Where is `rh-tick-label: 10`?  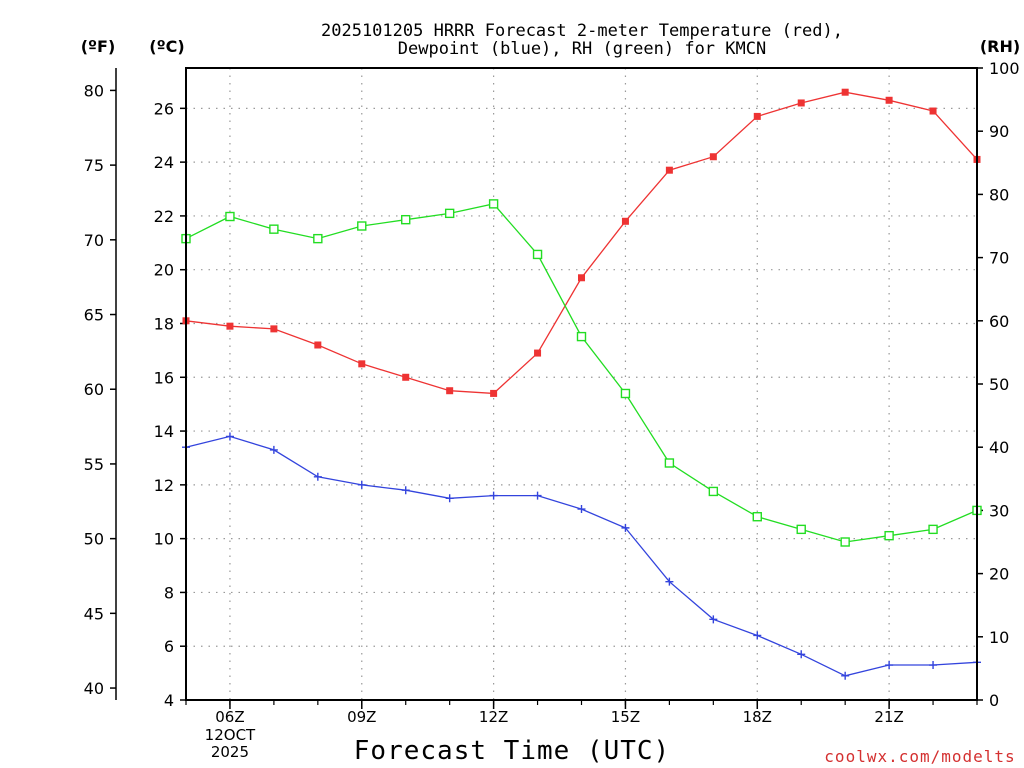 rh-tick-label: 10 is located at coordinates (999, 637).